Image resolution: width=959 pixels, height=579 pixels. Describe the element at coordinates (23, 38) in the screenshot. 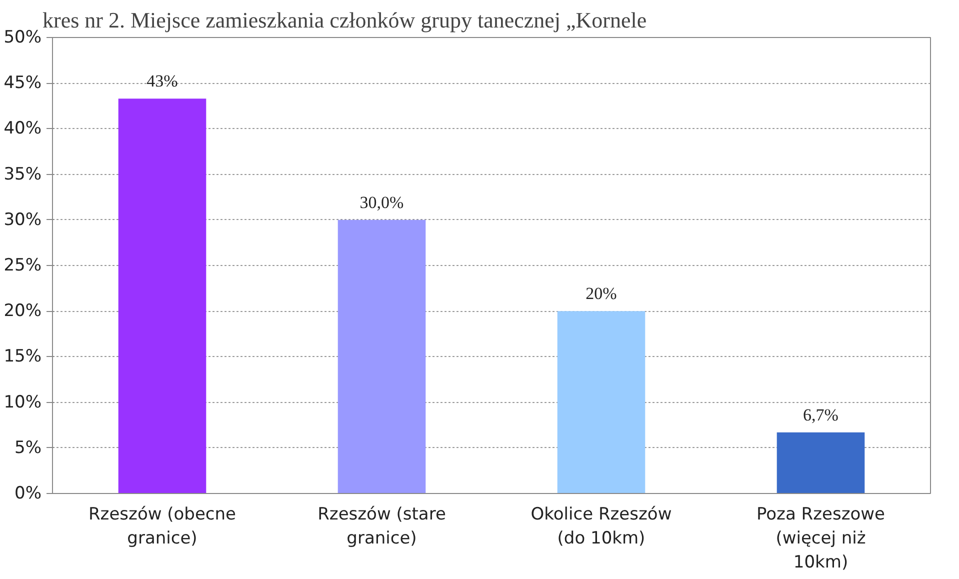

I see `y-tick-label: 50%` at that location.